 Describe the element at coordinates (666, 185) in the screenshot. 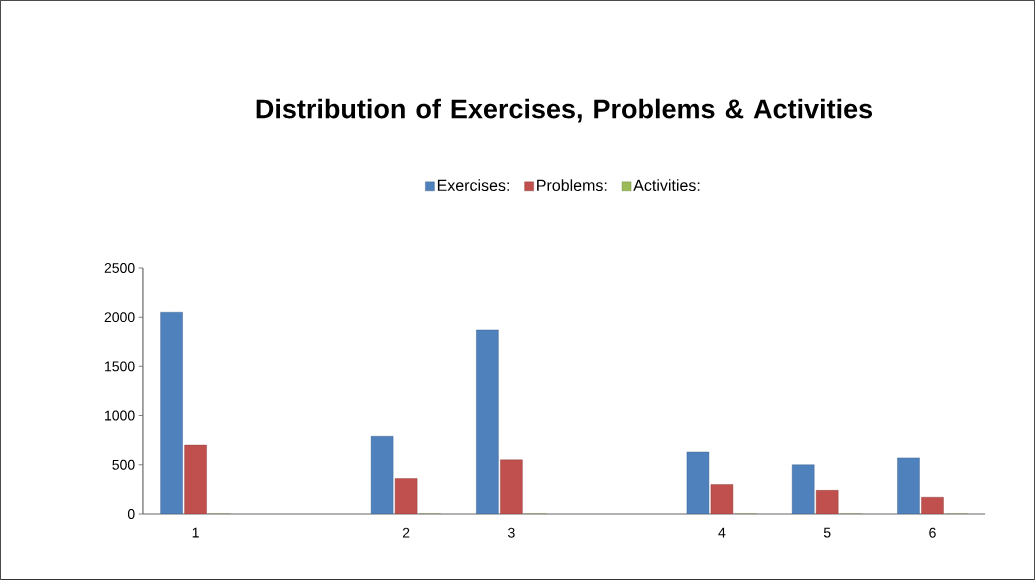

I see `legend-label: Activities:` at that location.